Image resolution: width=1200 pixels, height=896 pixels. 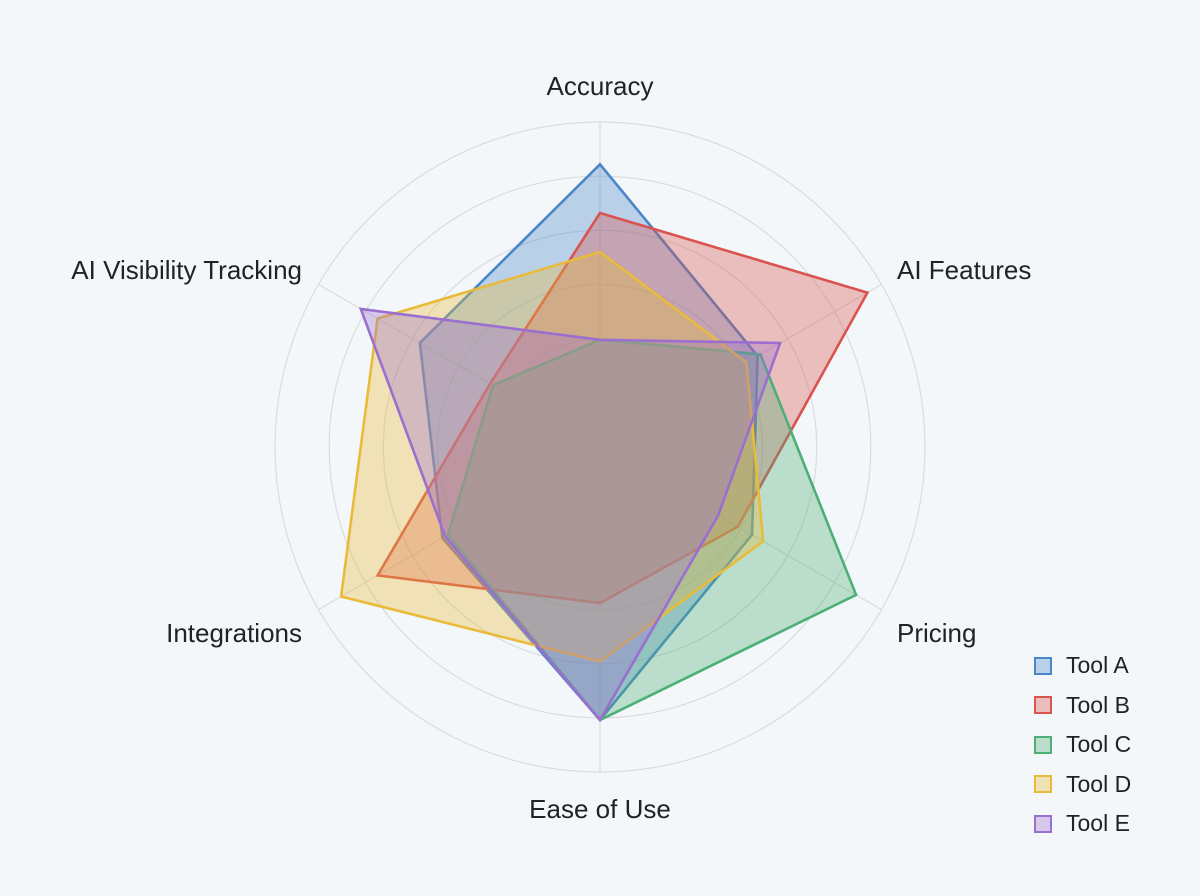 What do you see at coordinates (1099, 744) in the screenshot?
I see `legend-label: Tool C` at bounding box center [1099, 744].